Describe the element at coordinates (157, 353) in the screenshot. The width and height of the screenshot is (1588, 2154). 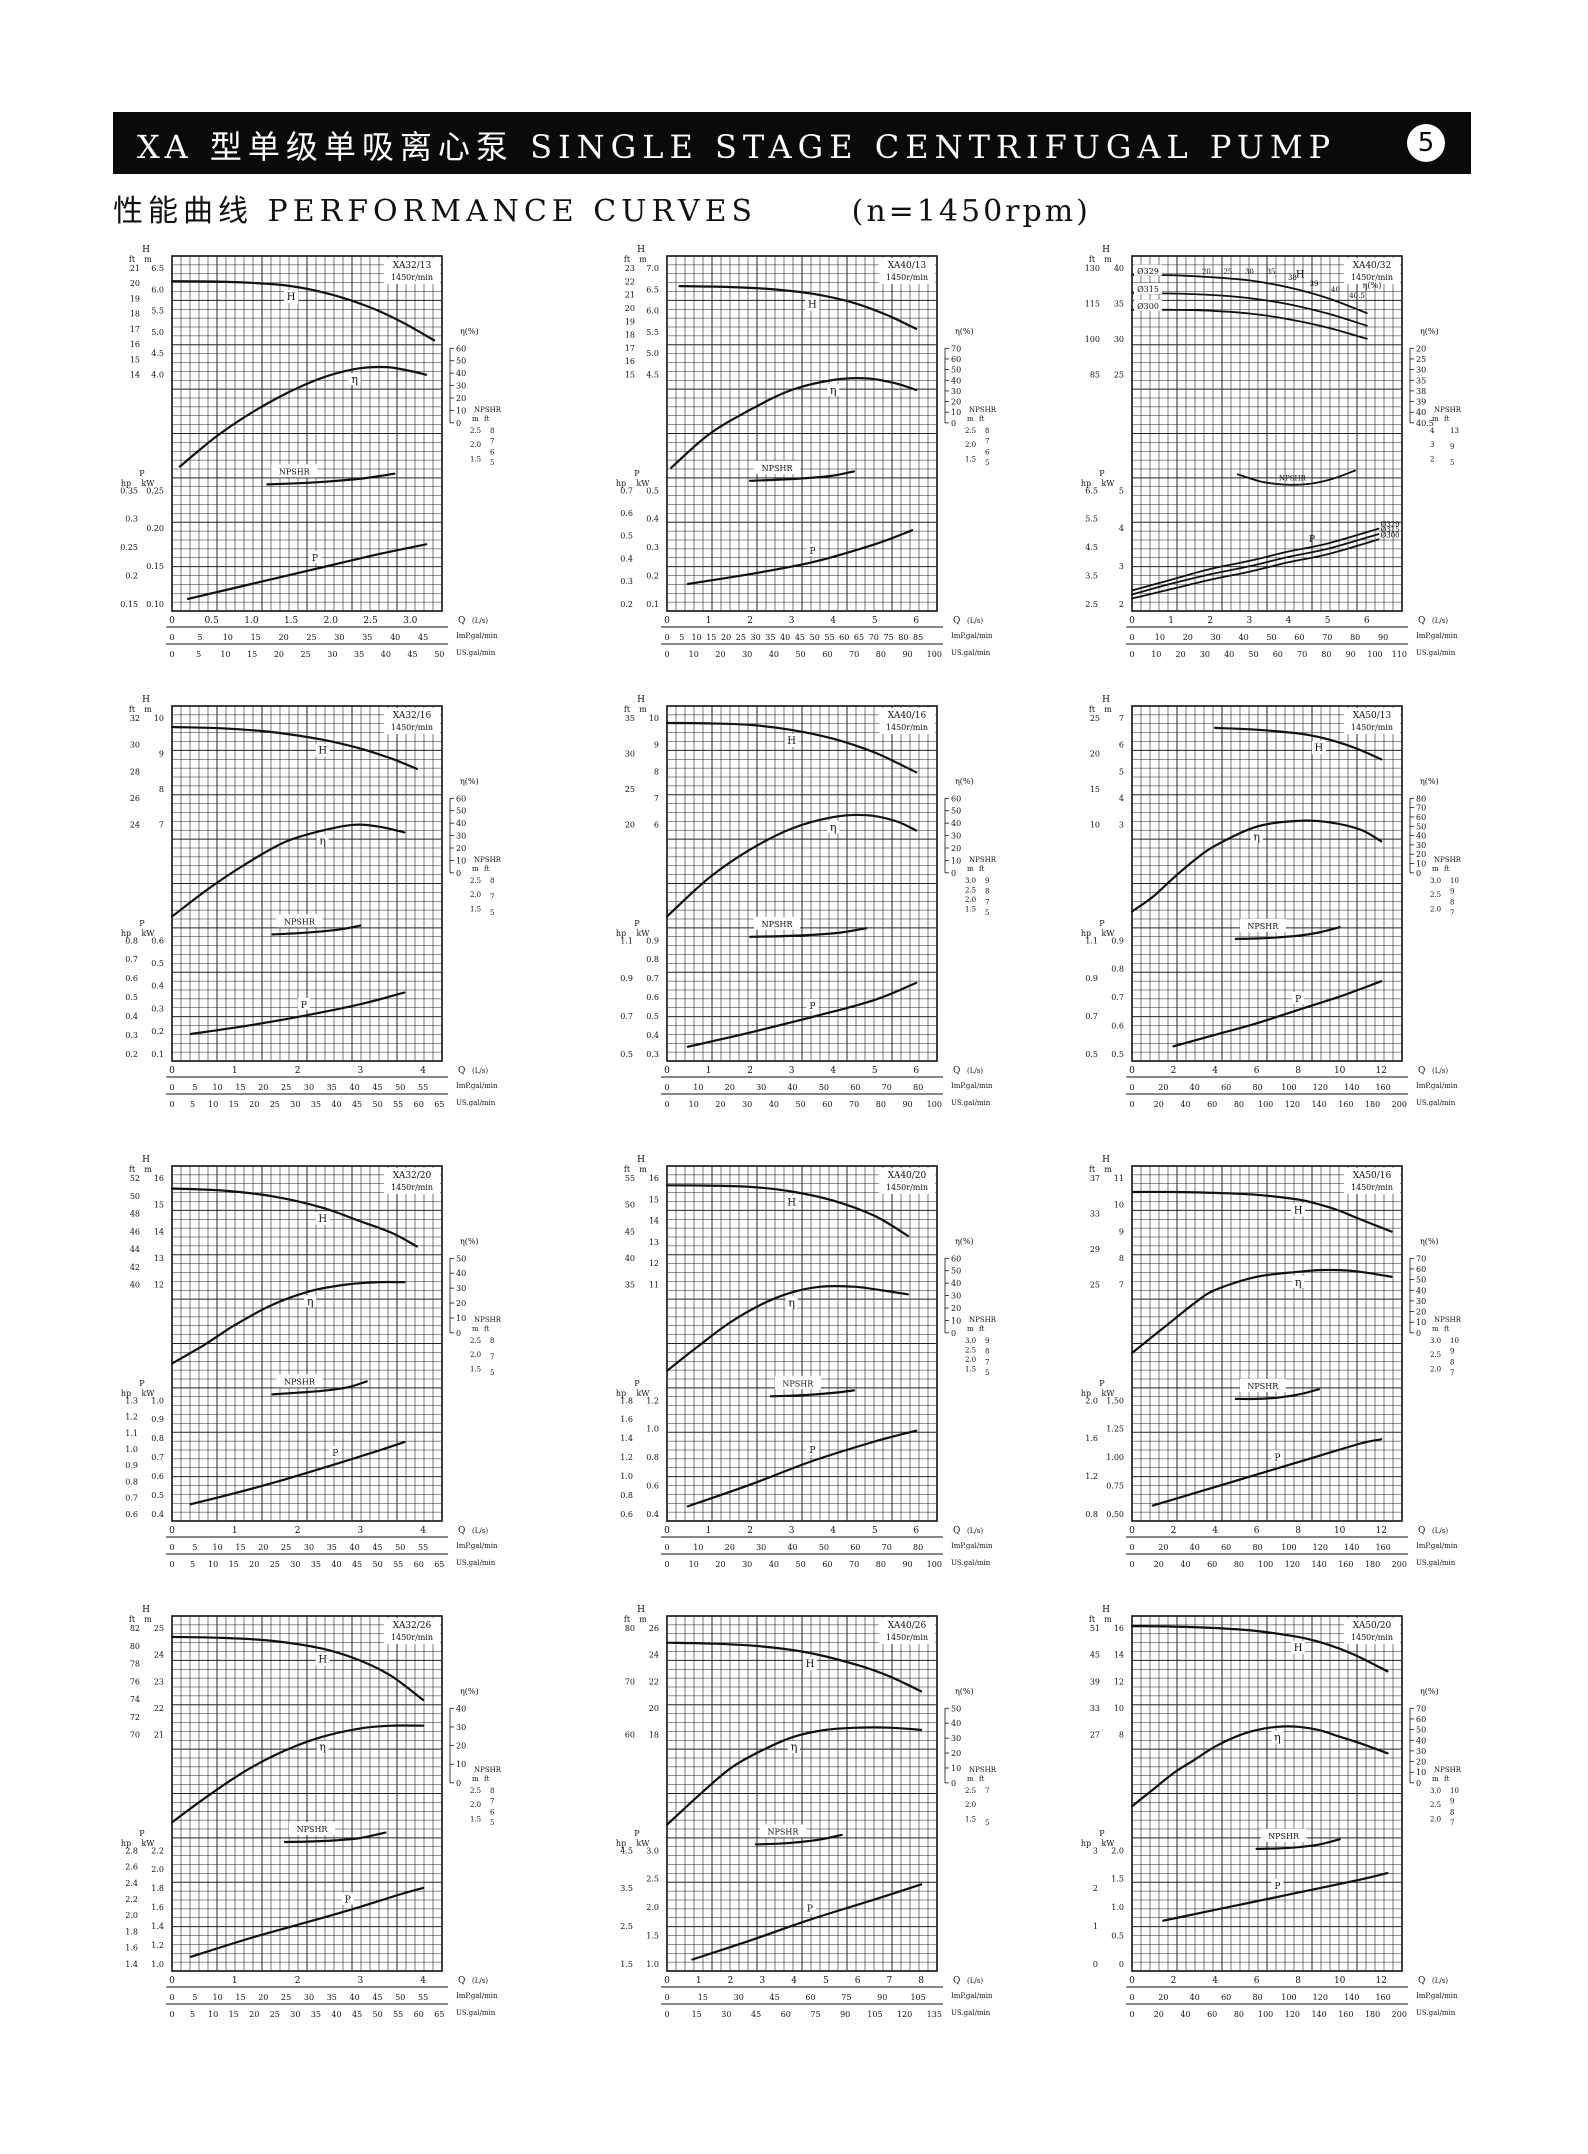
I see `axis-h-m-tick: 4.5` at that location.